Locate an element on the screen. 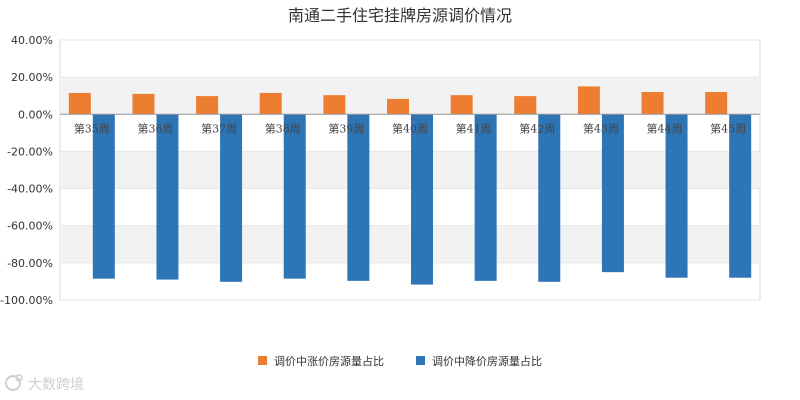  x-tick-label: 第44周 is located at coordinates (665, 128).